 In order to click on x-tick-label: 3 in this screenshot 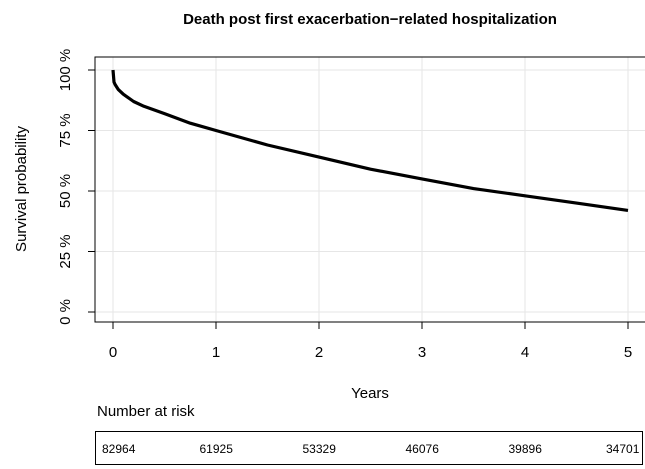, I will do `click(422, 352)`.